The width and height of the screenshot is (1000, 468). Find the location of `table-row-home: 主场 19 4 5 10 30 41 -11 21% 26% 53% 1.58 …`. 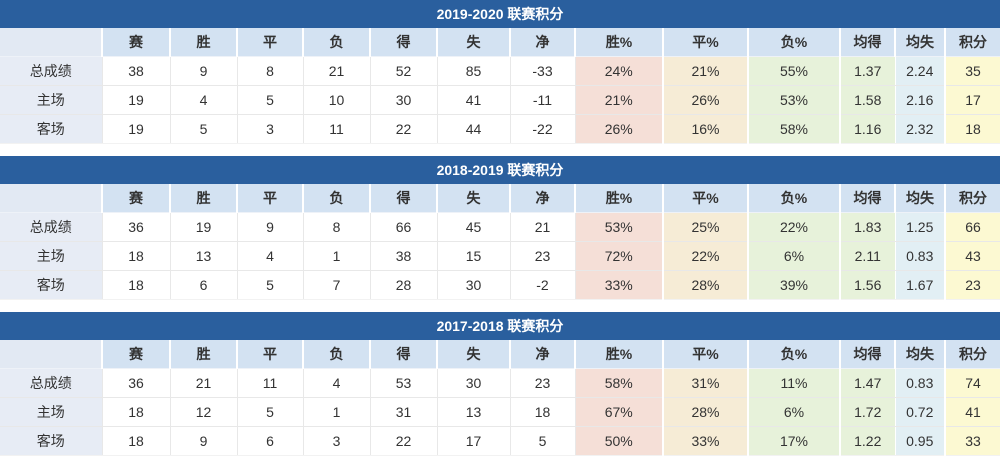

table-row-home: 主场 19 4 5 10 30 41 -11 21% 26% 53% 1.58 … is located at coordinates (500, 100).